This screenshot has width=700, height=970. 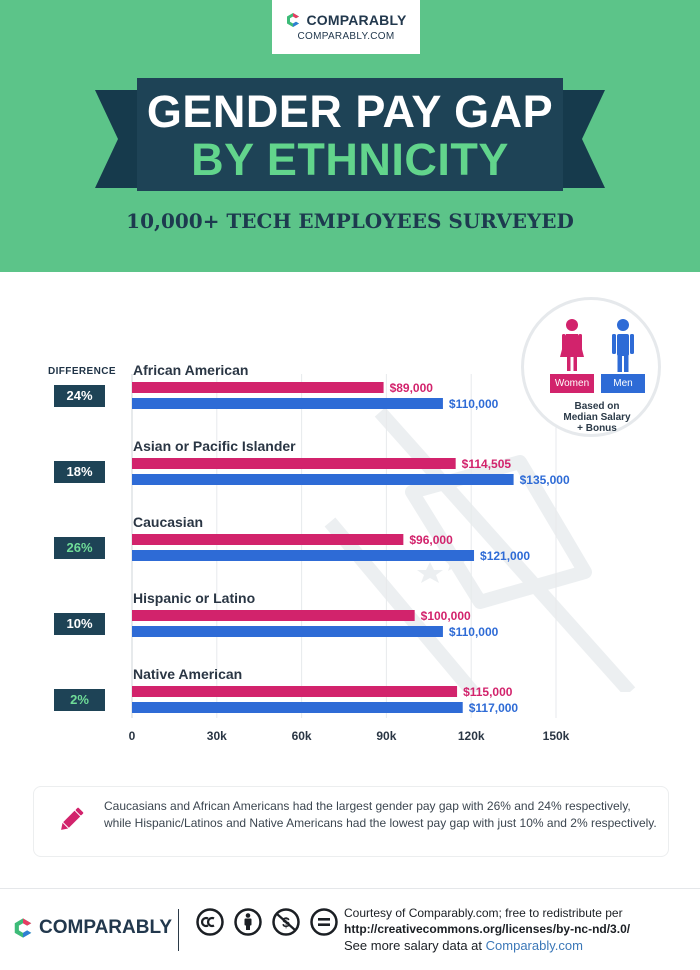 I want to click on x-tick-label: 150k, so click(x=556, y=736).